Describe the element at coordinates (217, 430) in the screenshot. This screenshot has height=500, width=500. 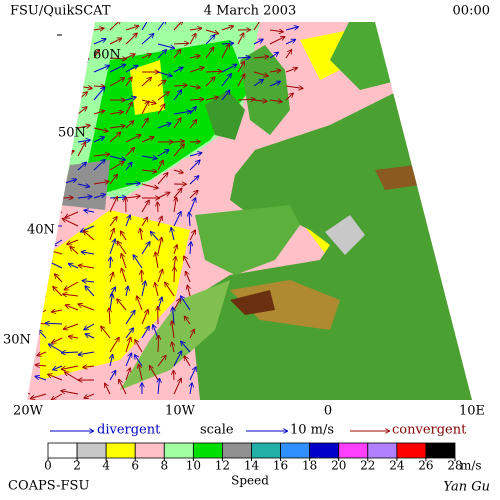
I see `scale-label: scale` at that location.